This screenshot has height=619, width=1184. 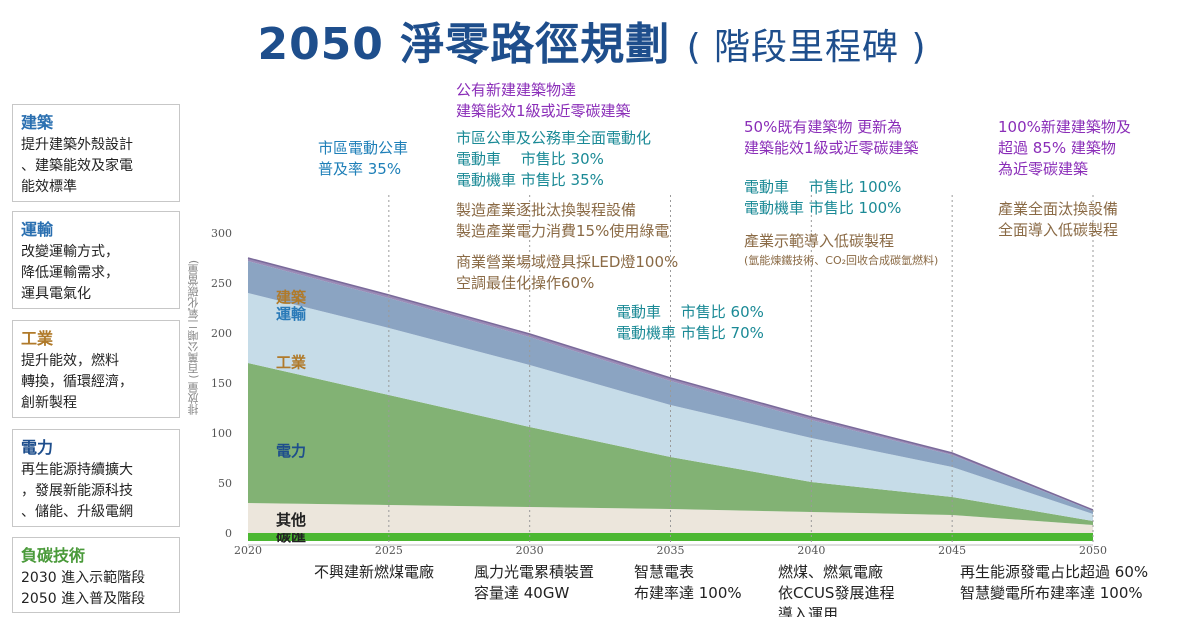 What do you see at coordinates (221, 383) in the screenshot?
I see `y-tick-label: 150` at bounding box center [221, 383].